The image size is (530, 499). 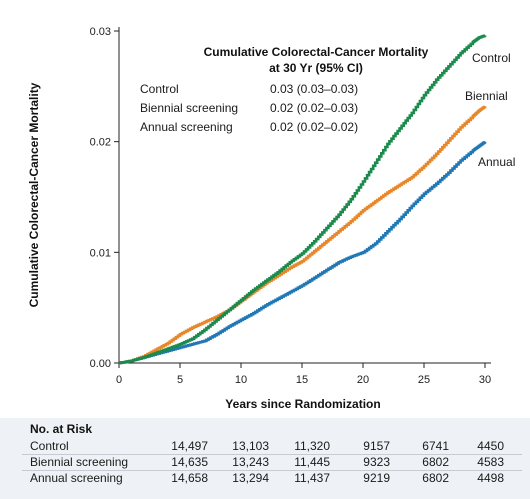 What do you see at coordinates (314, 127) in the screenshot?
I see `legend-entry-value: 0.02 (0.02–0.02)` at bounding box center [314, 127].